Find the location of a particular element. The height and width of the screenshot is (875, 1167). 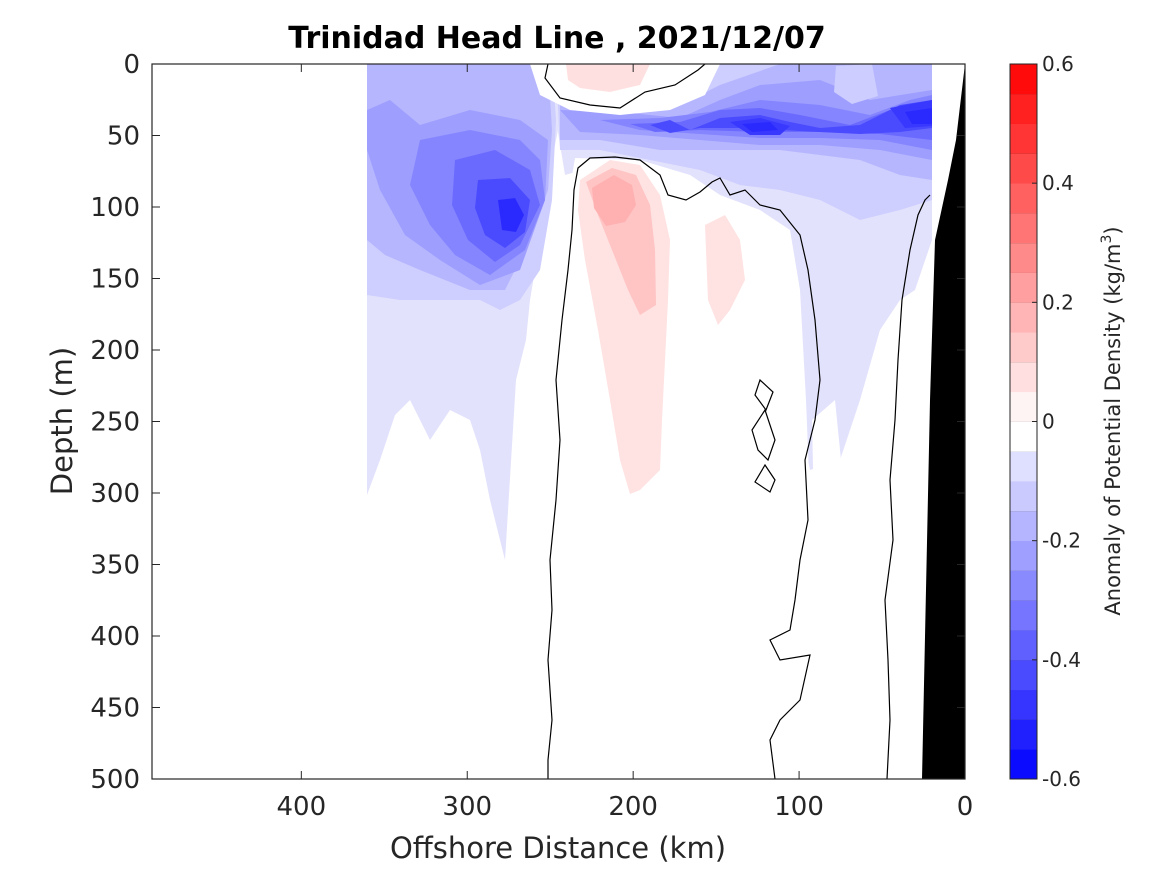

y-tick-label: 450 is located at coordinates (115, 709).